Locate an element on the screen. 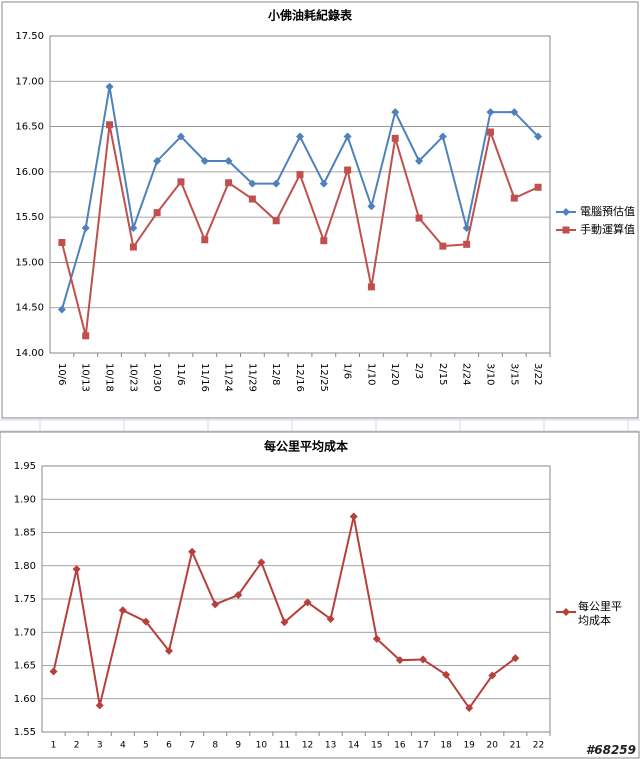 The width and height of the screenshot is (640, 759). x-tick-label: 11/16 is located at coordinates (204, 377).